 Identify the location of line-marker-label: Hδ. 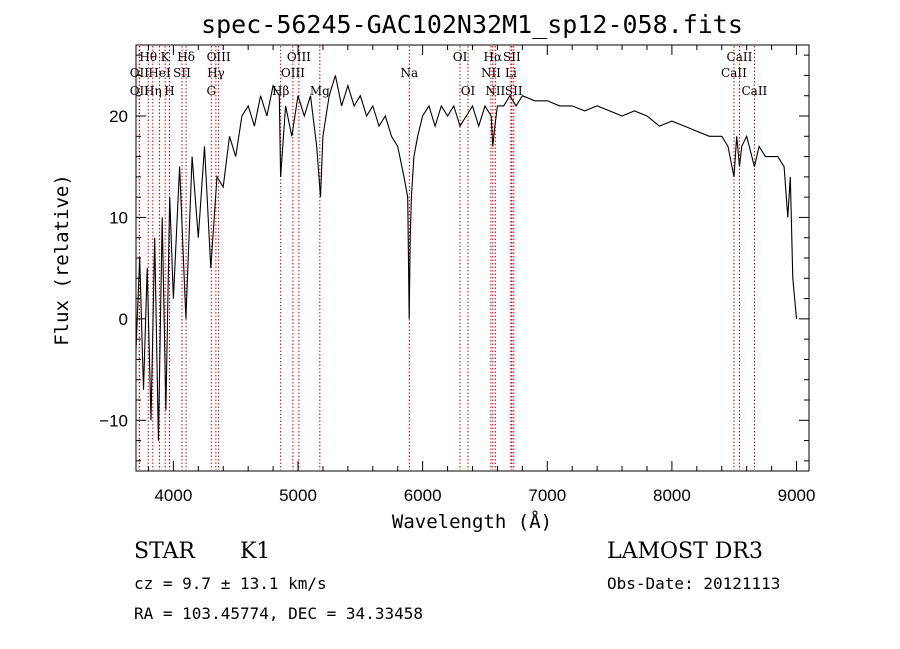
(186, 57).